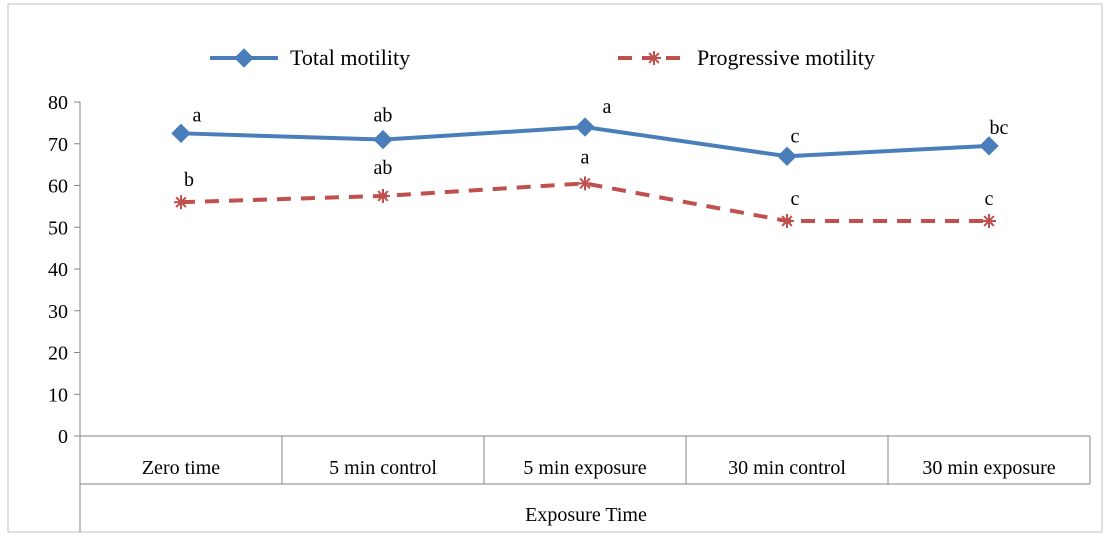  I want to click on x-tick-label: 30 min control, so click(787, 468).